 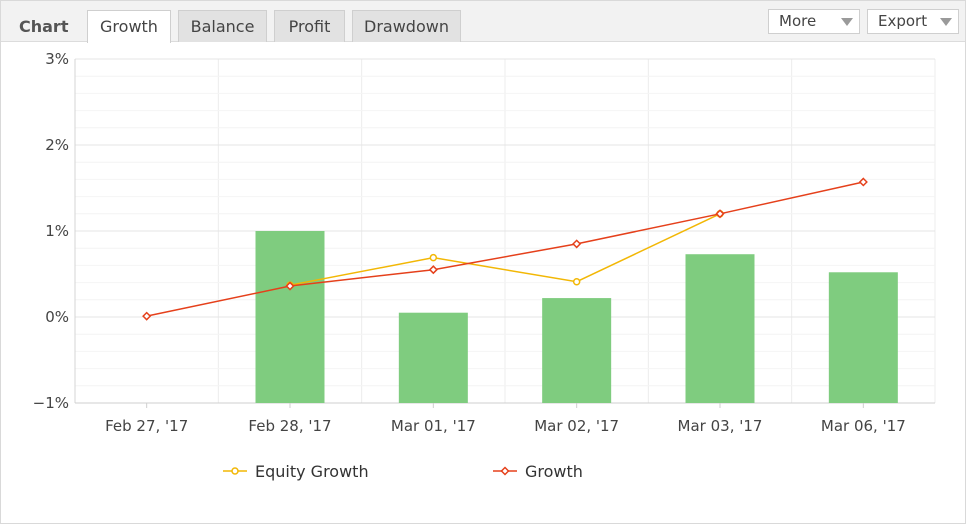 I want to click on tab-growth: Growth, so click(x=129, y=26).